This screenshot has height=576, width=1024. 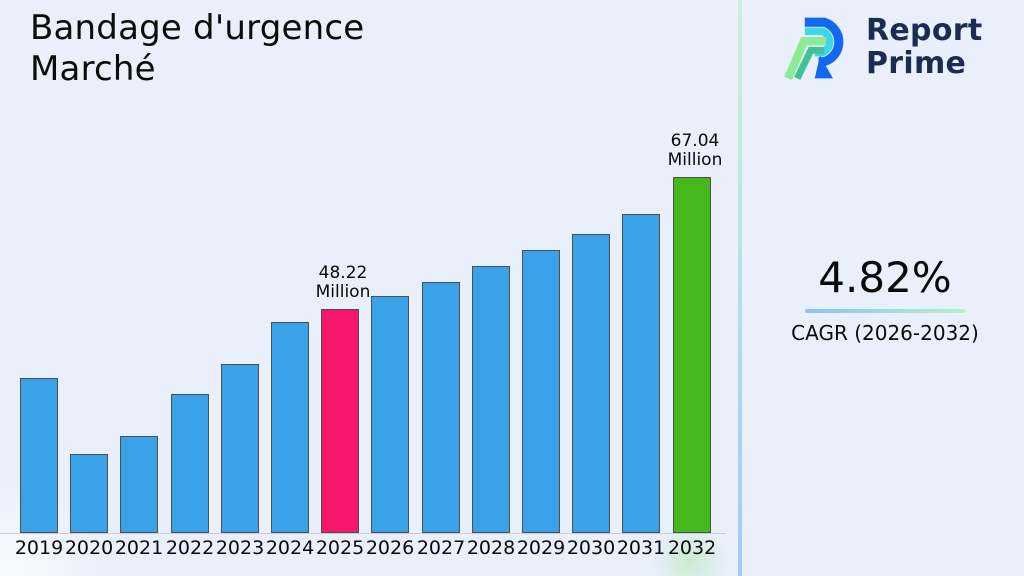 What do you see at coordinates (139, 548) in the screenshot?
I see `year-label-2021: 2021` at bounding box center [139, 548].